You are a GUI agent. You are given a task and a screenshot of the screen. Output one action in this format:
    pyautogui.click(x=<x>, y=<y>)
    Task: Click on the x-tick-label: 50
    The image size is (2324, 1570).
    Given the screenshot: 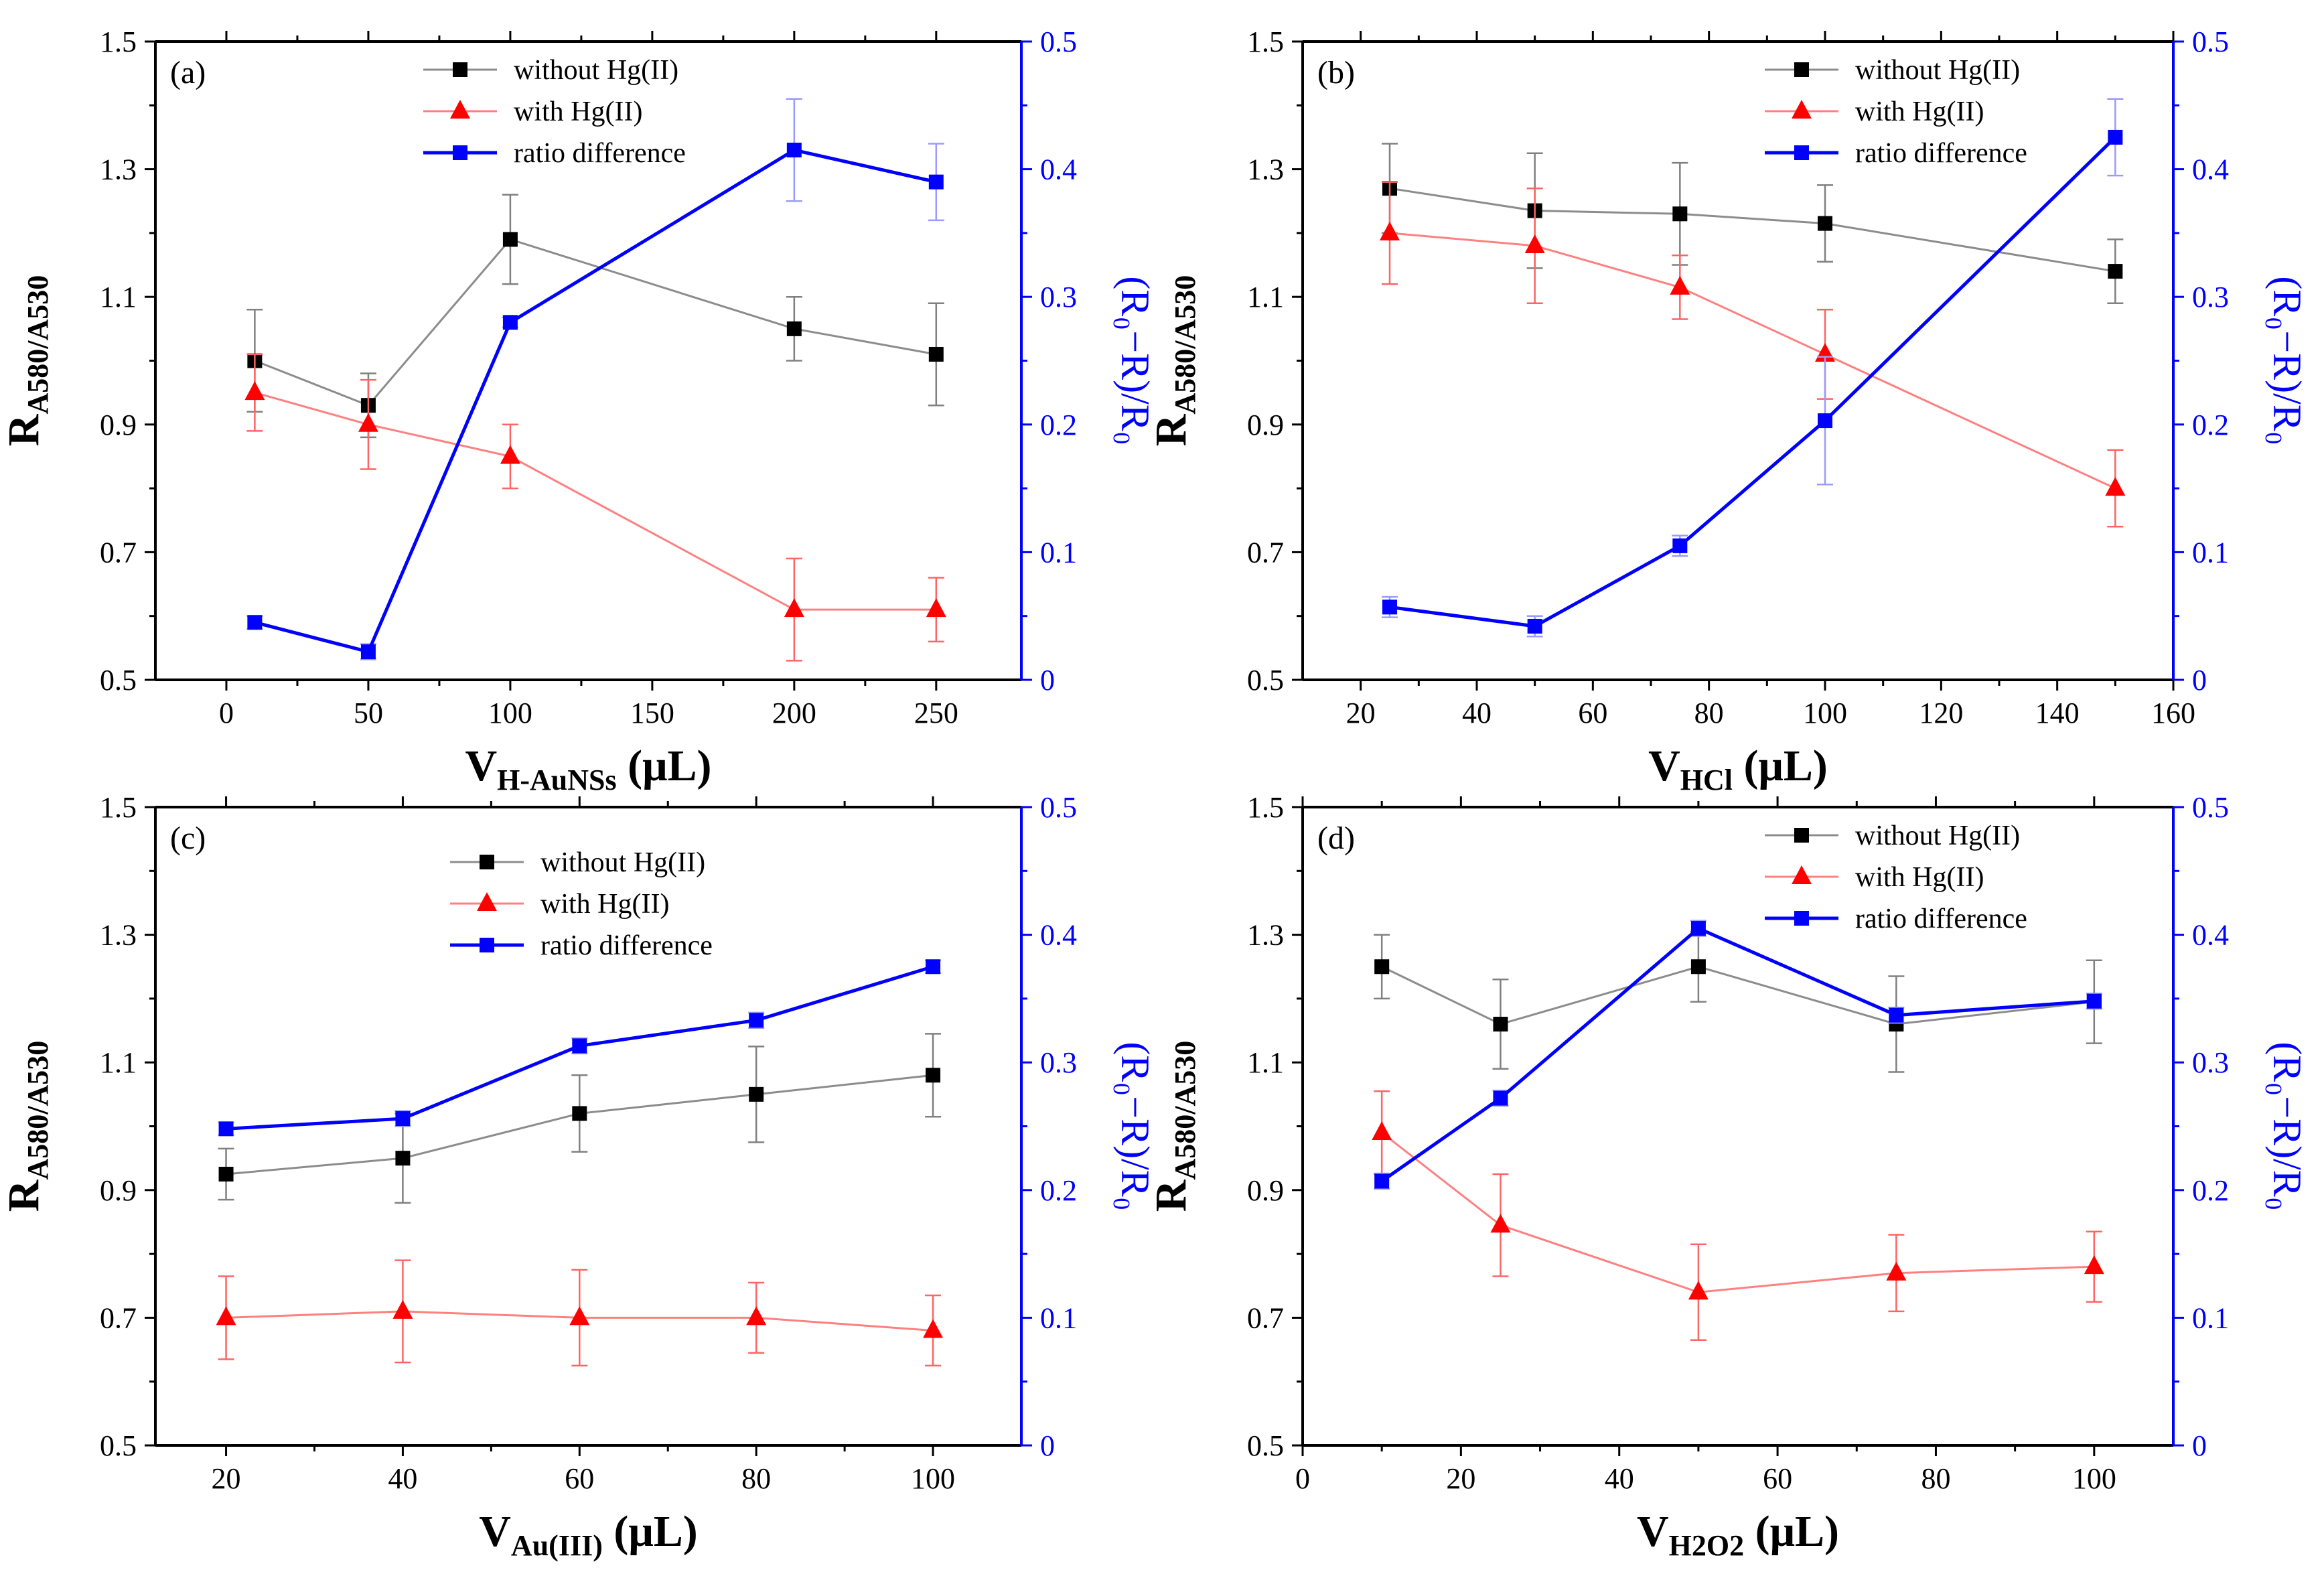 What is the action you would take?
    pyautogui.click(x=368, y=713)
    